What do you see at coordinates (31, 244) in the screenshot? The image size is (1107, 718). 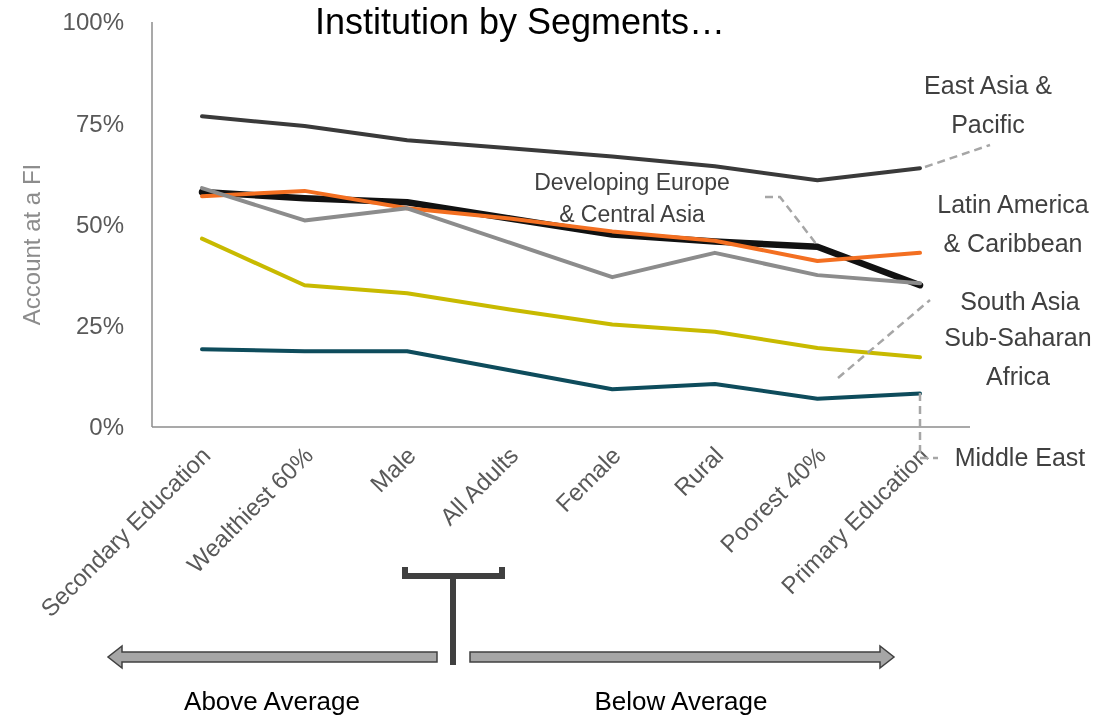 I see `y-axis-title: Account at a FI` at bounding box center [31, 244].